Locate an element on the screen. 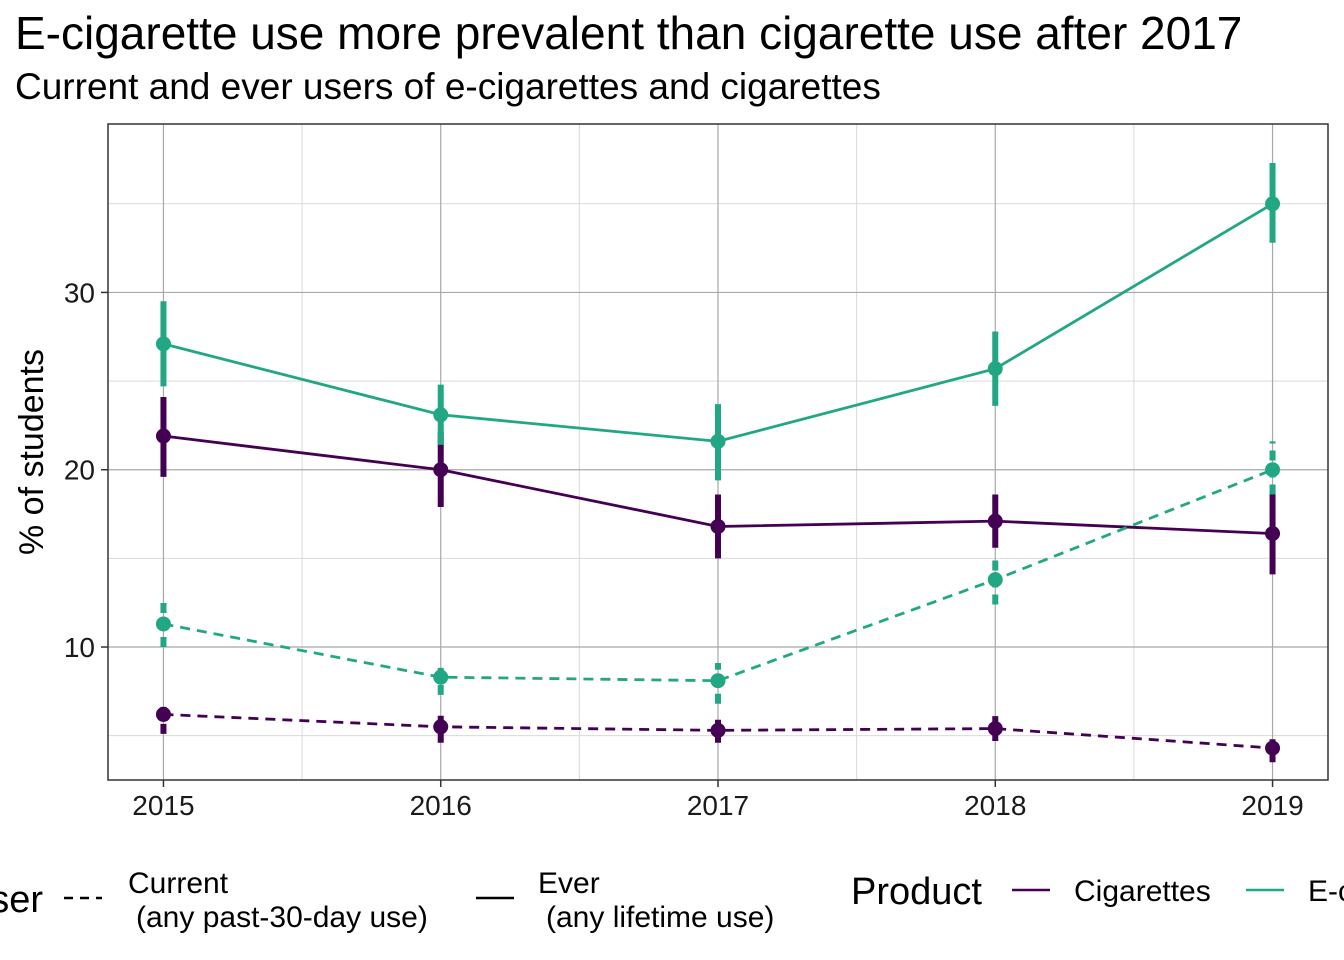 The height and width of the screenshot is (960, 1344). legend-user-title: User is located at coordinates (21, 900).